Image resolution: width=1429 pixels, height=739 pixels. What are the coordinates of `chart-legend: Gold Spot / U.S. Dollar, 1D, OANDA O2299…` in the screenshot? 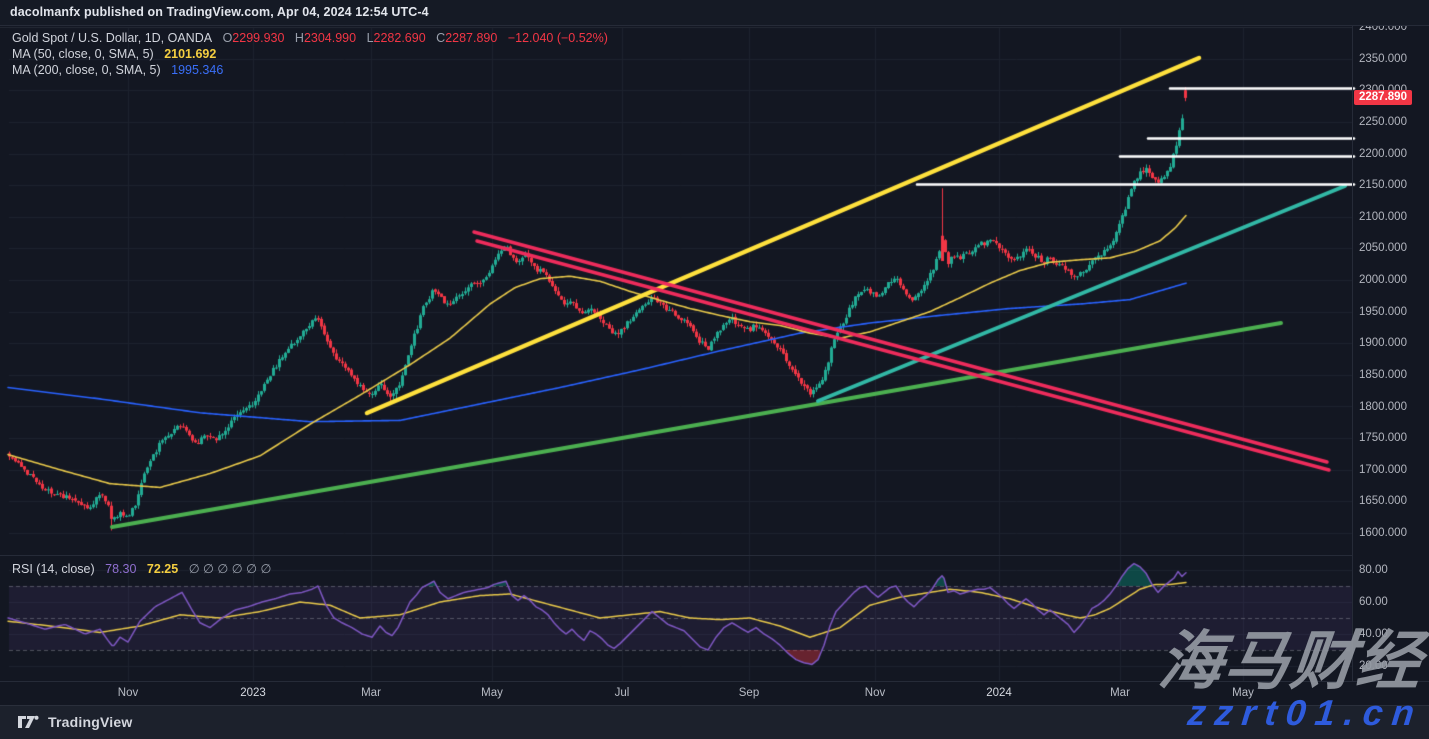 It's located at (310, 55).